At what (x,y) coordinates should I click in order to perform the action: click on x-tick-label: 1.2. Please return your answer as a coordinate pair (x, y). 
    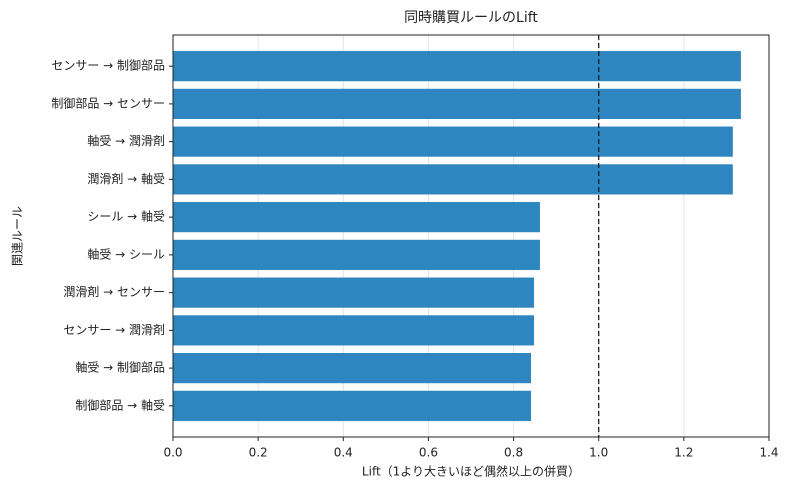
    Looking at the image, I should click on (683, 453).